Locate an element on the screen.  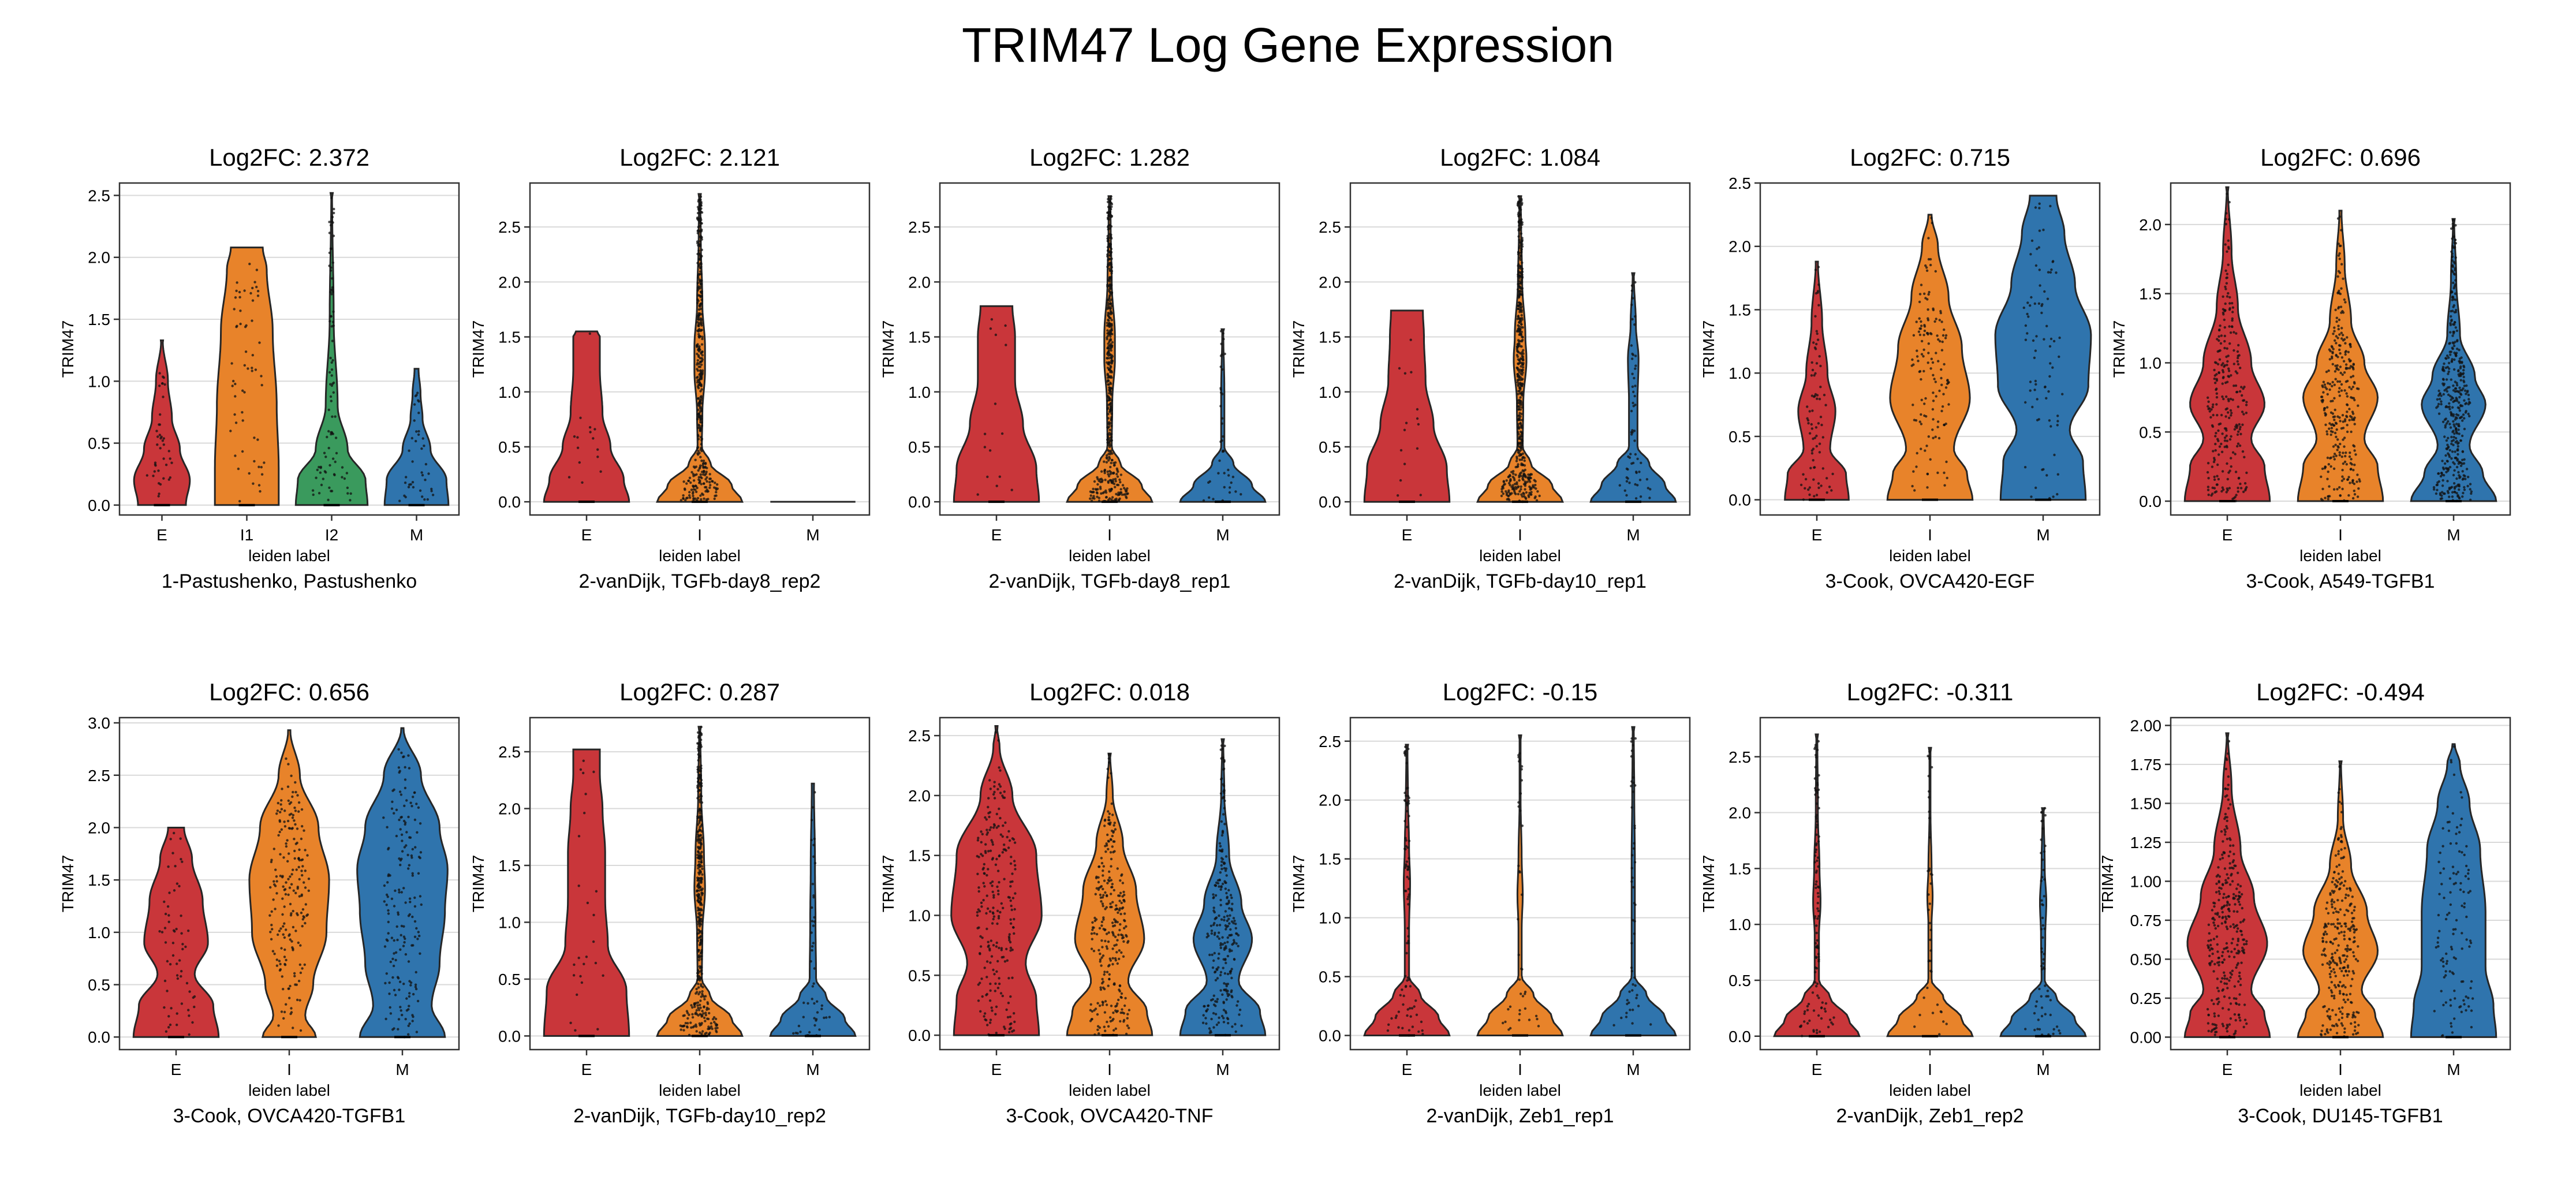
x-tick-label: I is located at coordinates (1520, 535).